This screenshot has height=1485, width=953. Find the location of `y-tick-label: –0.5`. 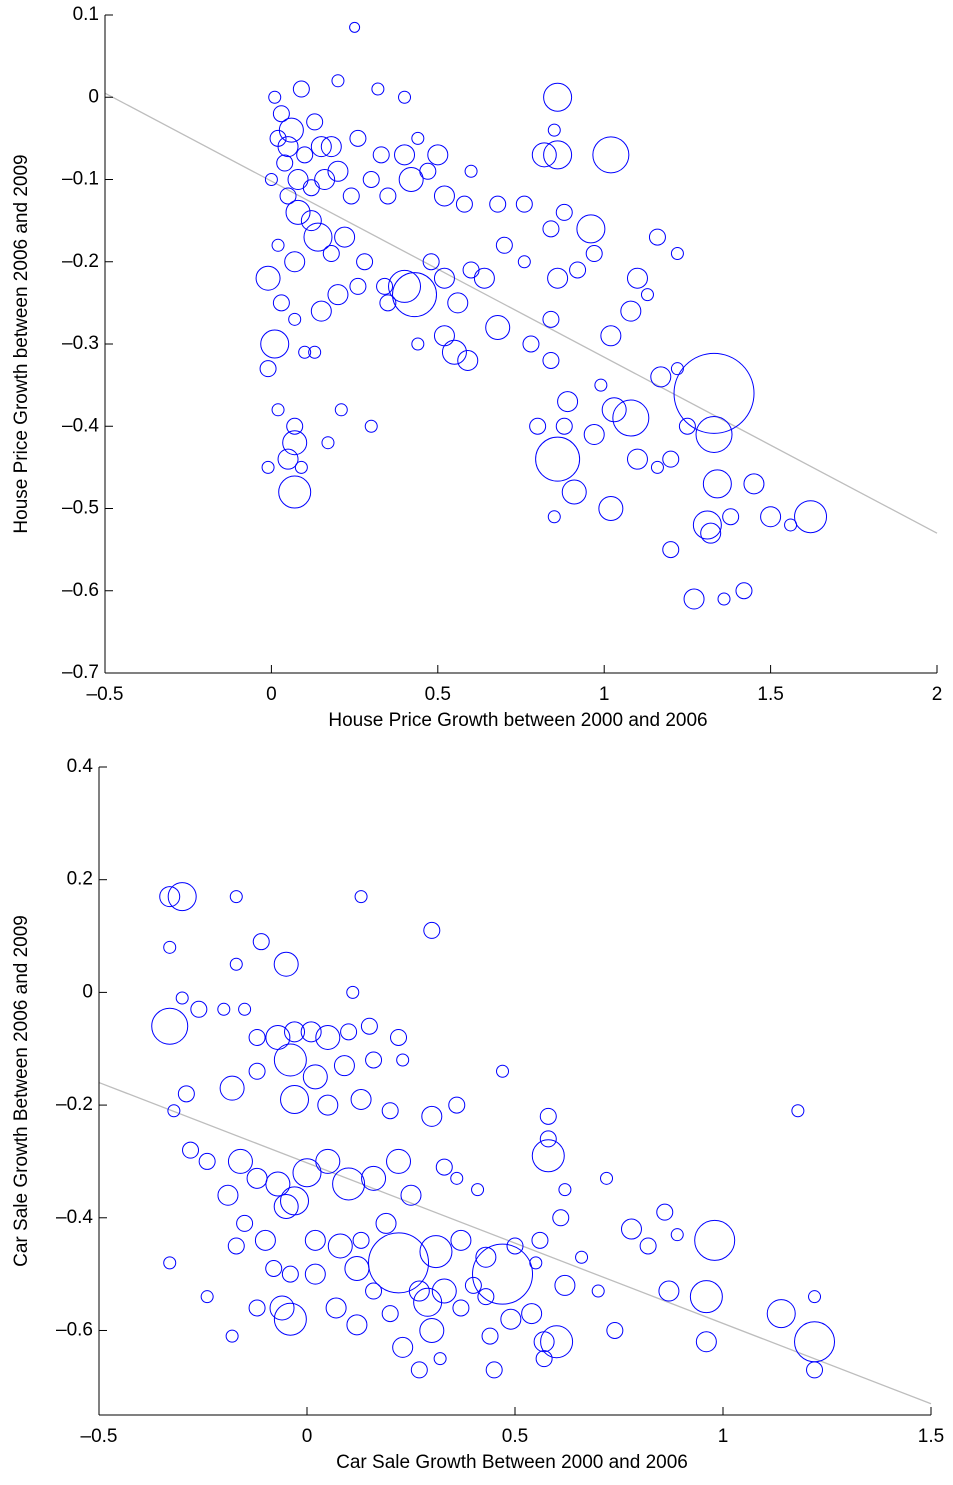

y-tick-label: –0.5 is located at coordinates (80, 508).